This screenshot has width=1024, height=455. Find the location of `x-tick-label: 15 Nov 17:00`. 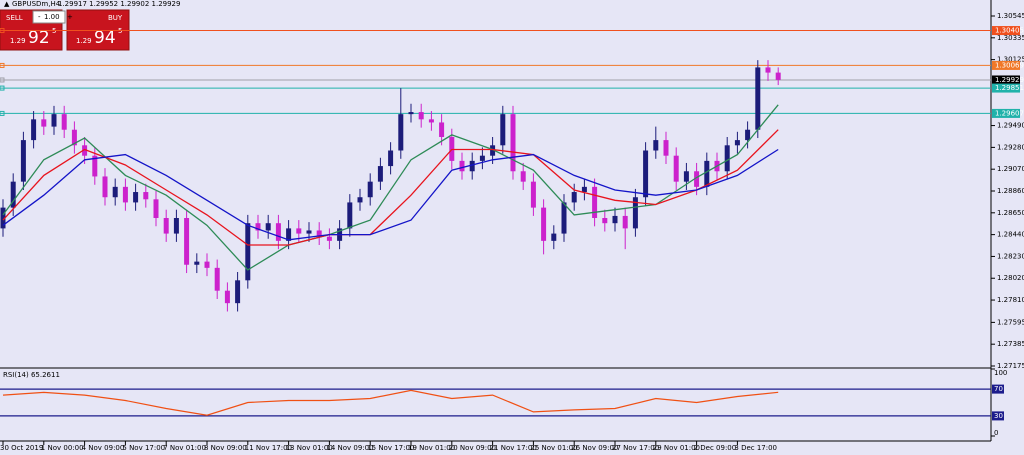

x-tick-label: 15 Nov 17:00 is located at coordinates (390, 448).